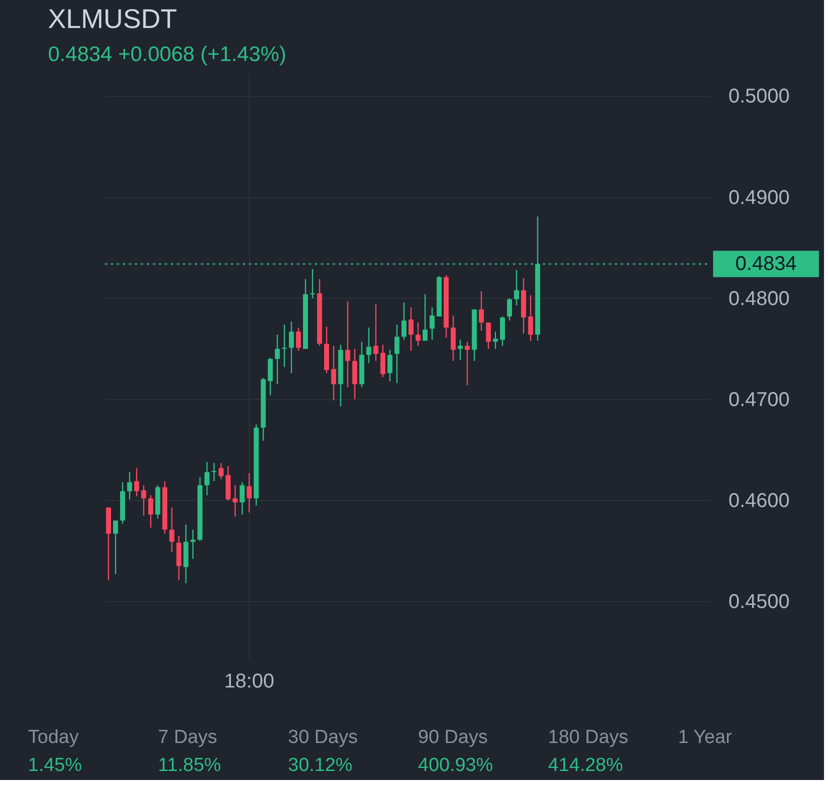  What do you see at coordinates (759, 501) in the screenshot?
I see `y-tick-label: 0.4600` at bounding box center [759, 501].